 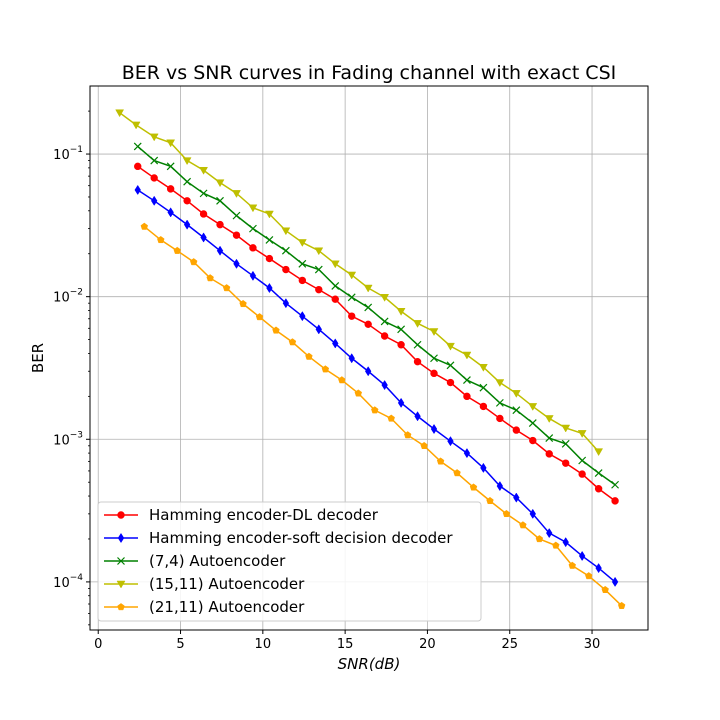 I want to click on x-tick-label: 10, so click(x=263, y=644).